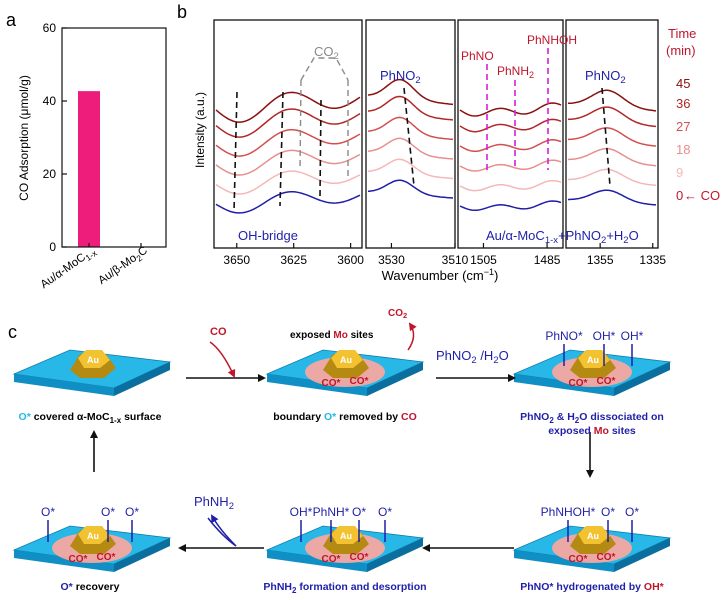 This screenshot has height=600, width=725. What do you see at coordinates (472, 357) in the screenshot?
I see `reagent-phno2-h2o: PhNO2 /H2O` at bounding box center [472, 357].